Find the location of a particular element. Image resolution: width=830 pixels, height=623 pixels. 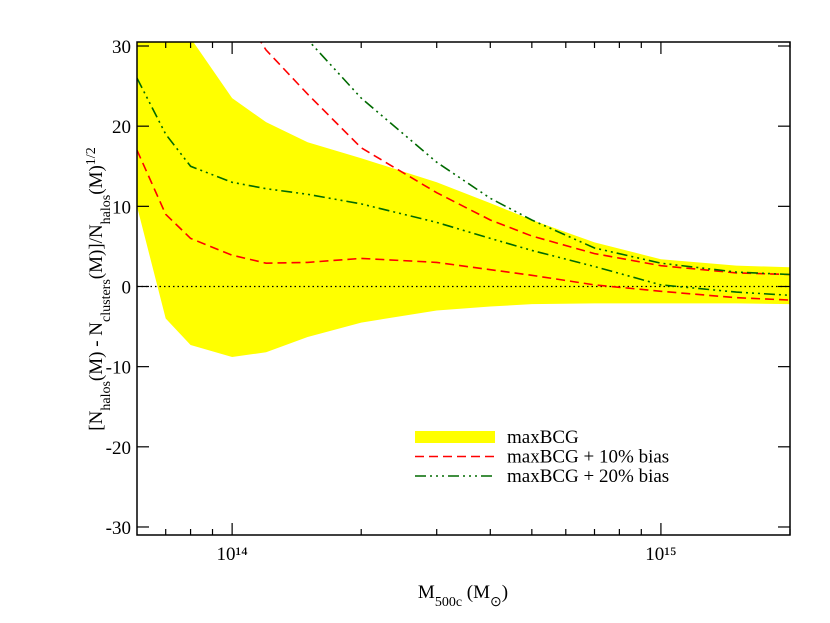

y-tick-label: 20 is located at coordinates (121, 127).